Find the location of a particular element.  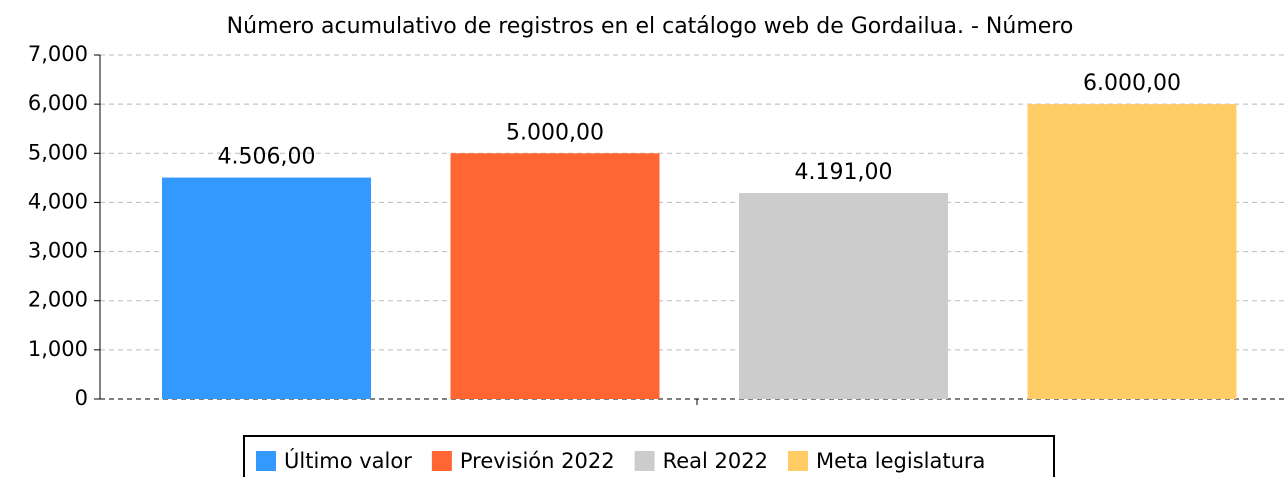

y-tick-label: 7,000 is located at coordinates (58, 54).